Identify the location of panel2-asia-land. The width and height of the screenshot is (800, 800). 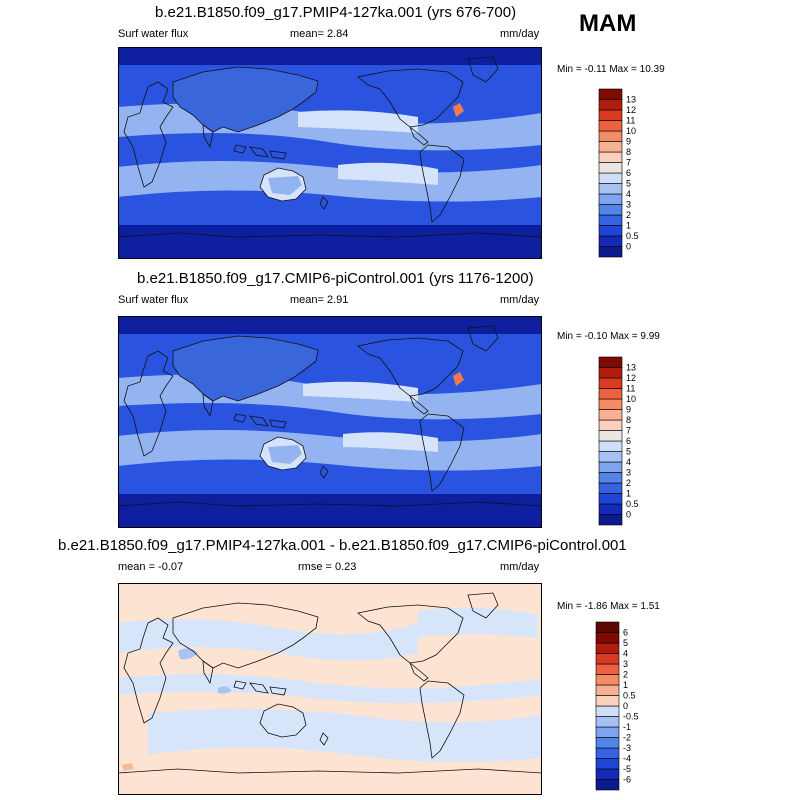
(245, 368).